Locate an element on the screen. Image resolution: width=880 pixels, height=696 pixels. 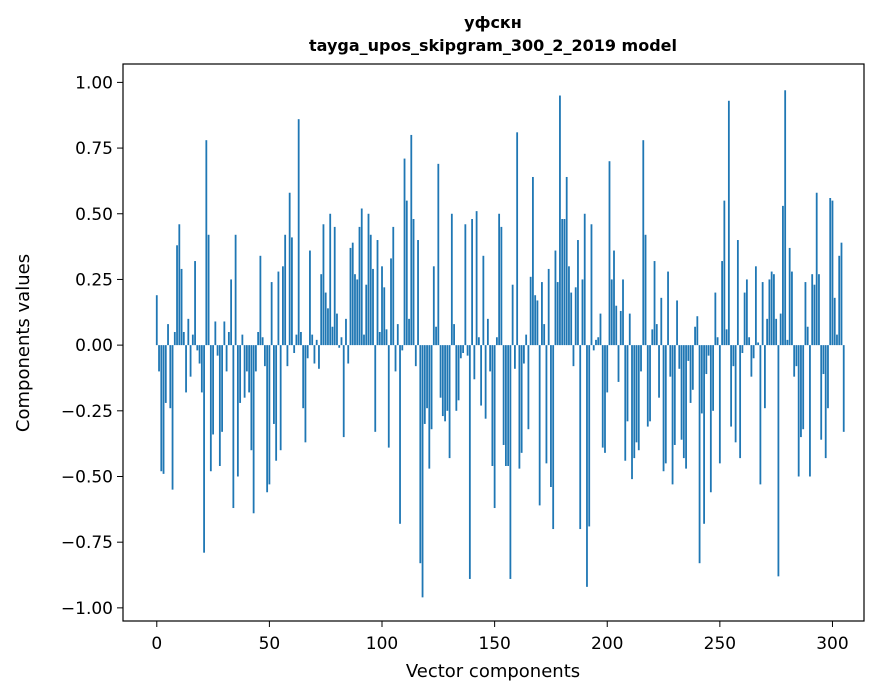
x-tick-label: 250 is located at coordinates (720, 644).